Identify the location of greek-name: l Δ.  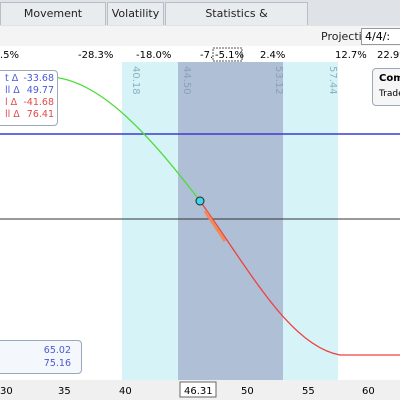
(11, 102).